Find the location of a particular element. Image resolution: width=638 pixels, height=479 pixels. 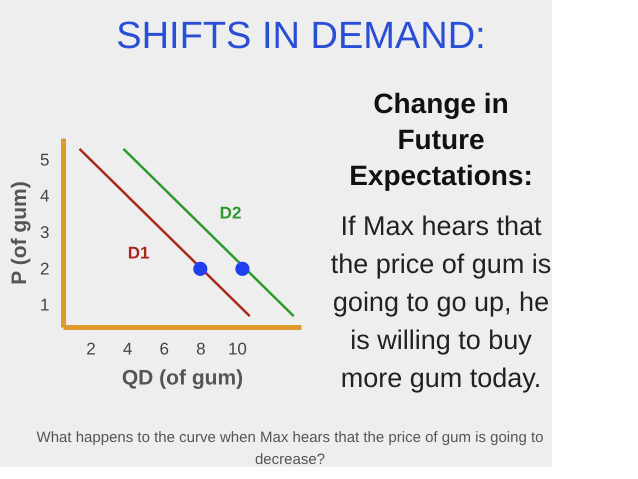

x-tick-label: 10 is located at coordinates (237, 349).